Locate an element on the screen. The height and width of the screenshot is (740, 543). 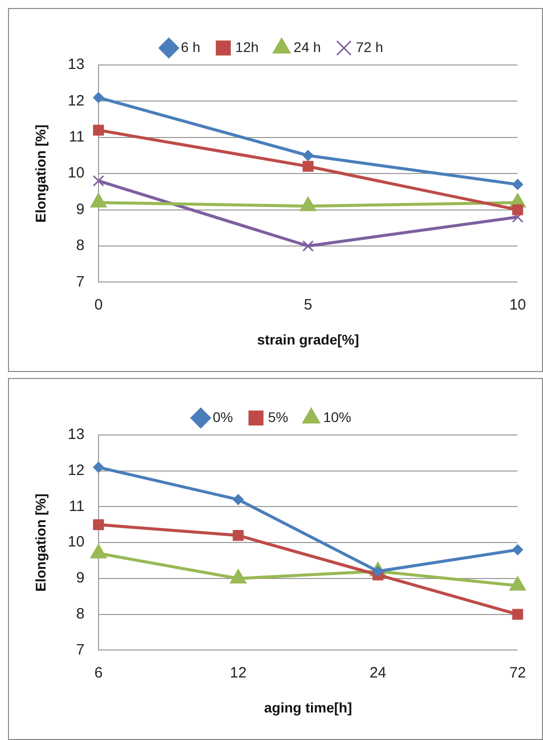
legend-label: 0% is located at coordinates (222, 416).